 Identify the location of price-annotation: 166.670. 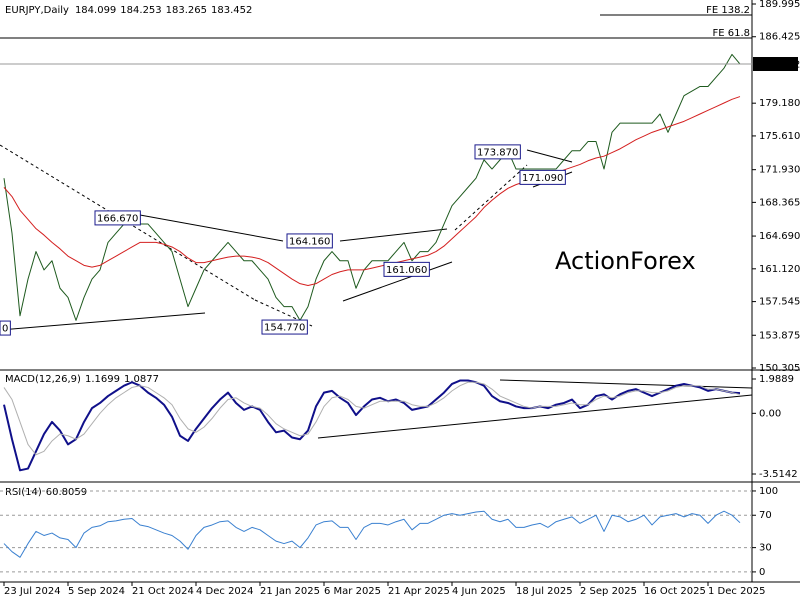
(117, 218).